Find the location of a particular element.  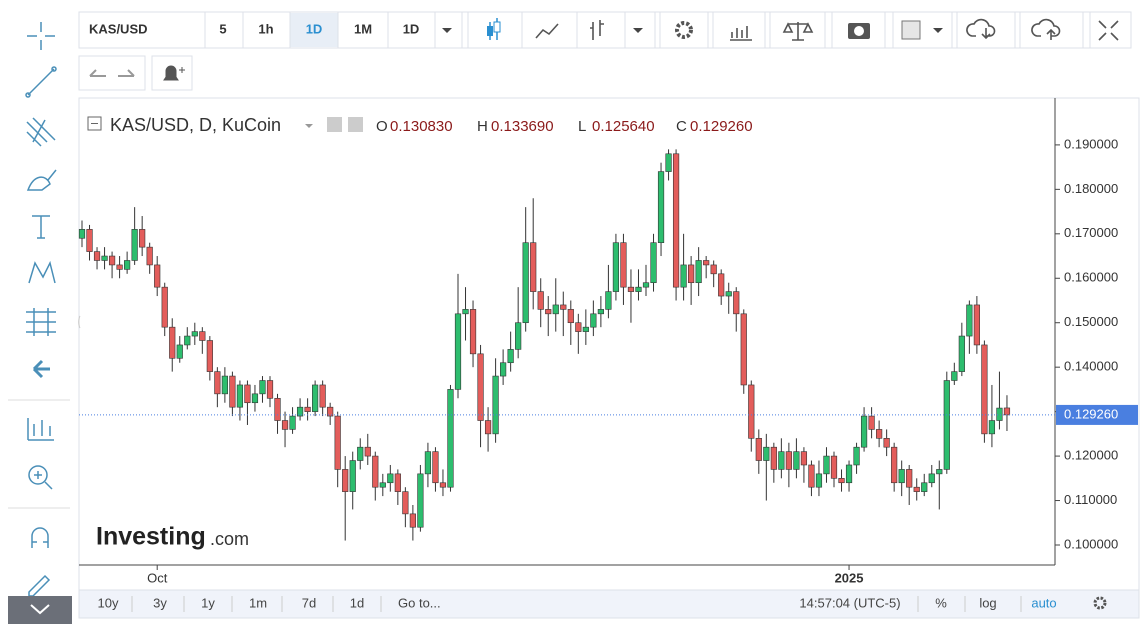

type-dropdown is located at coordinates (638, 30).